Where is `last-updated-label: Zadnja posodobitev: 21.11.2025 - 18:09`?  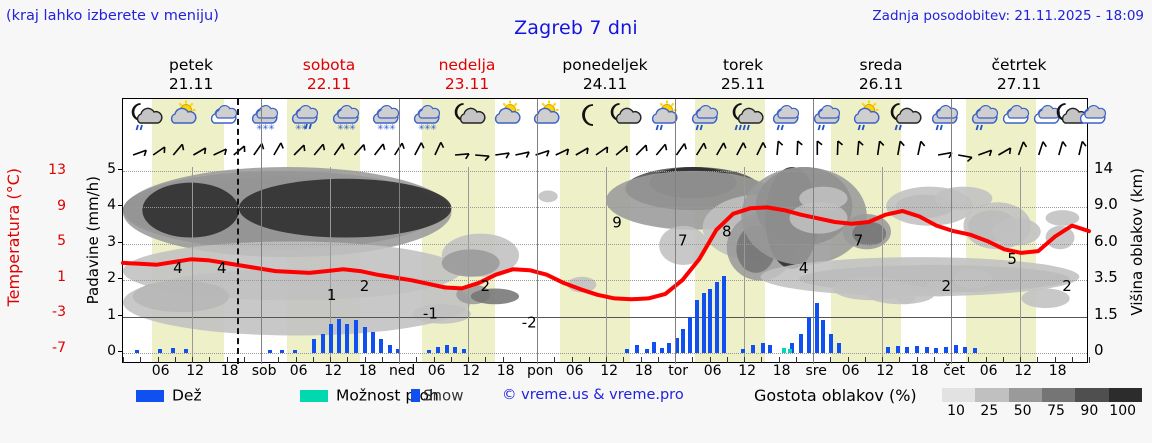
last-updated-label: Zadnja posodobitev: 21.11.2025 - 18:09 is located at coordinates (1008, 16).